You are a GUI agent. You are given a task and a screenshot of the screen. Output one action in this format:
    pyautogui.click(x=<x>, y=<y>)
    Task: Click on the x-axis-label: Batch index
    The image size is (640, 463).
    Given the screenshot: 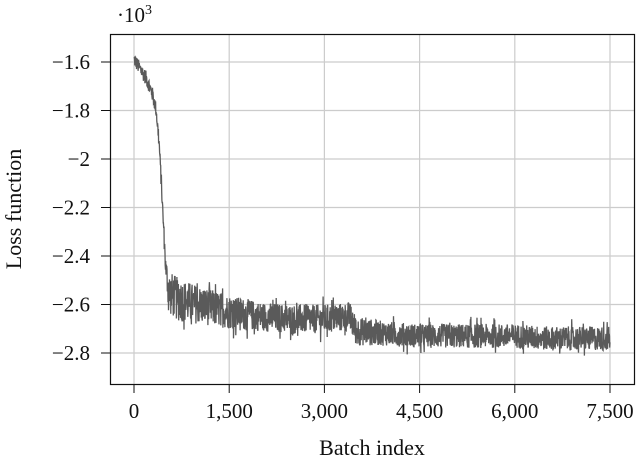 What is the action you would take?
    pyautogui.click(x=372, y=447)
    